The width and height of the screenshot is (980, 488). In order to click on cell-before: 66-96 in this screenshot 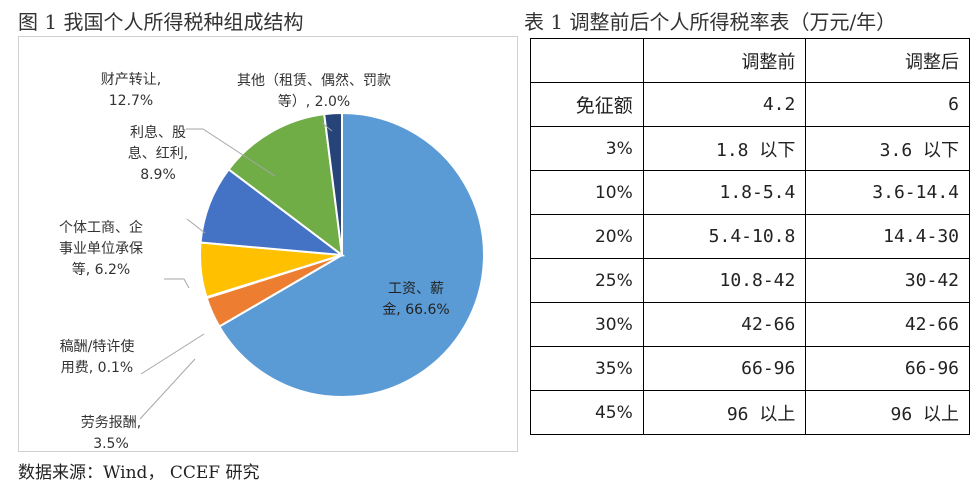, I will do `click(724, 368)`.